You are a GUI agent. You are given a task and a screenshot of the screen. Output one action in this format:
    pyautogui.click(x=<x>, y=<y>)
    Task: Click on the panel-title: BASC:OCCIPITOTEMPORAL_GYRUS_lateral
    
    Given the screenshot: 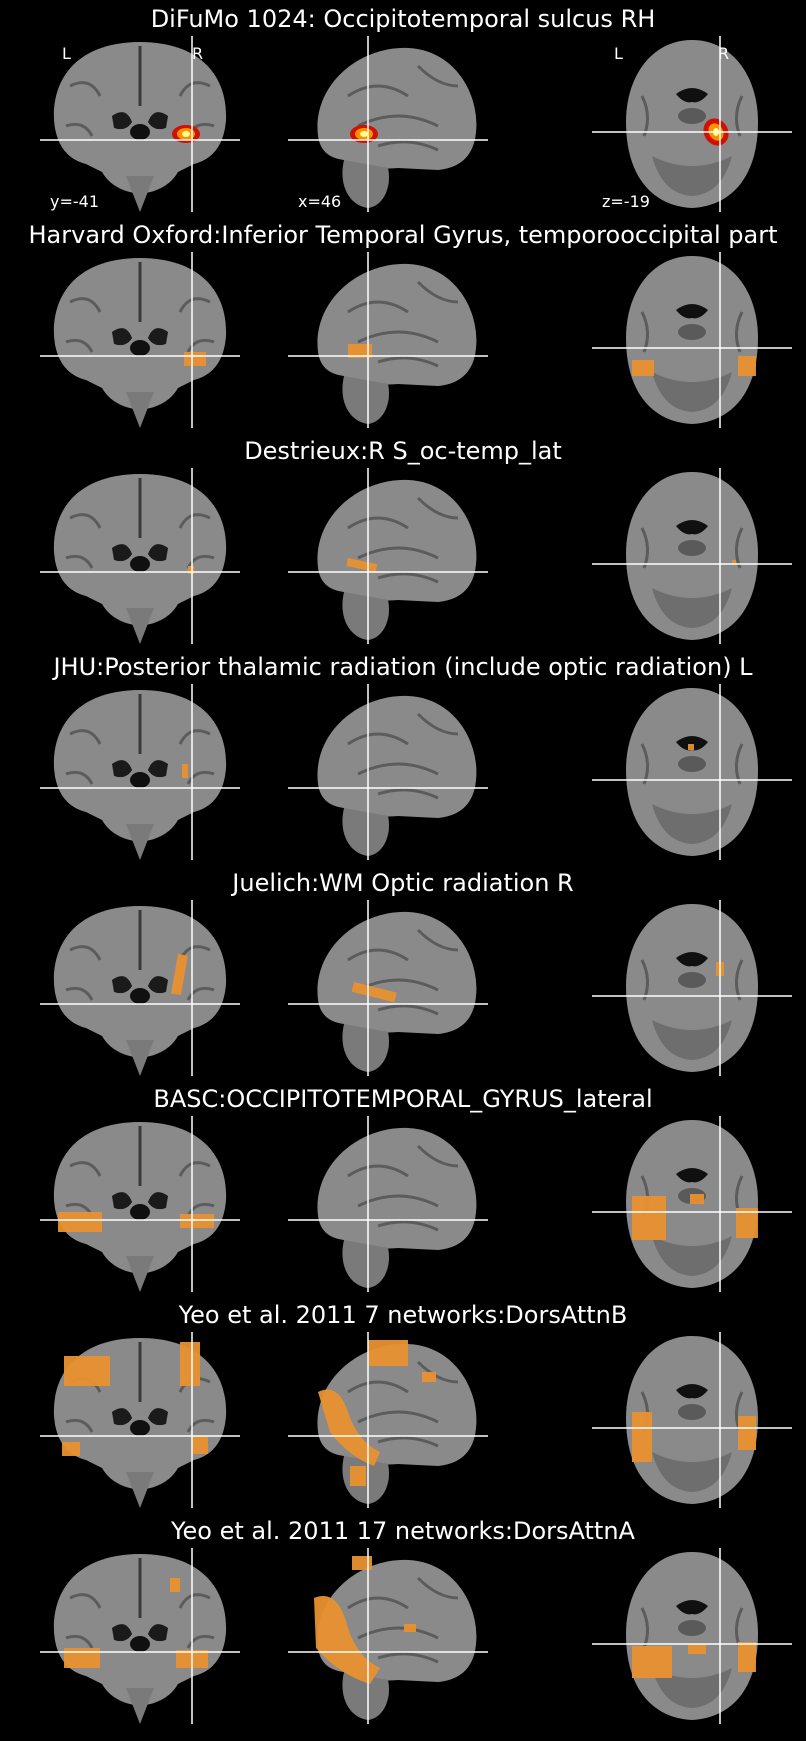 What is the action you would take?
    pyautogui.click(x=403, y=1099)
    